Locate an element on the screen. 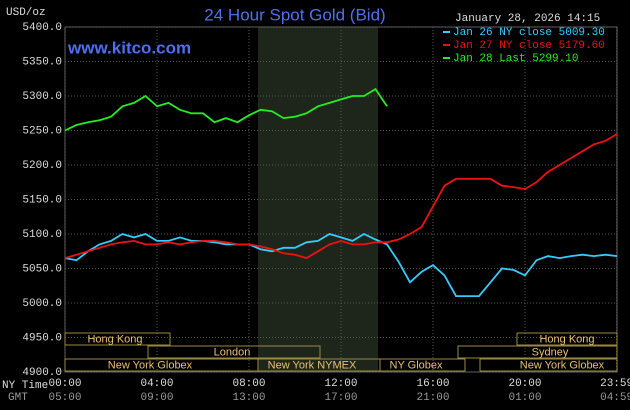 The height and width of the screenshot is (410, 630). watermark: www.kitco.com is located at coordinates (129, 47).